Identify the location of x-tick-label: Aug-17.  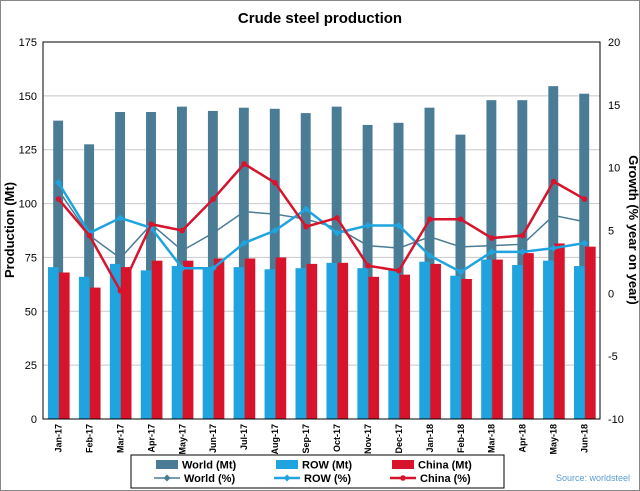
(275, 439).